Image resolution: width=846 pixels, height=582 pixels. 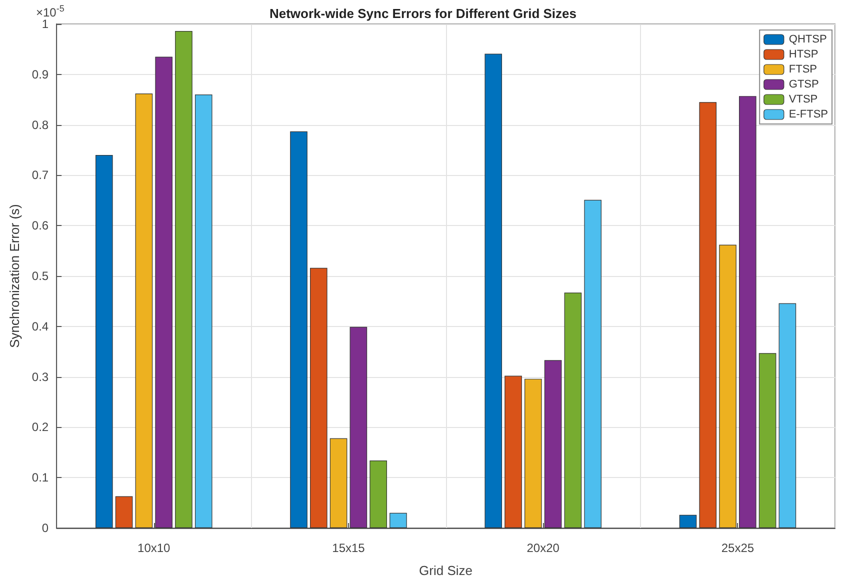 What do you see at coordinates (40, 175) in the screenshot?
I see `y-tick-label: 0.7` at bounding box center [40, 175].